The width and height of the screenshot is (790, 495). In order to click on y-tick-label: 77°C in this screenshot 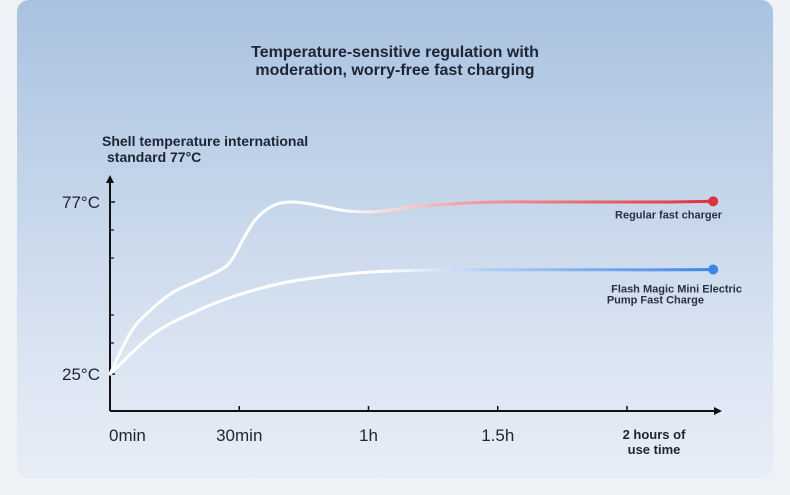, I will do `click(81, 202)`.